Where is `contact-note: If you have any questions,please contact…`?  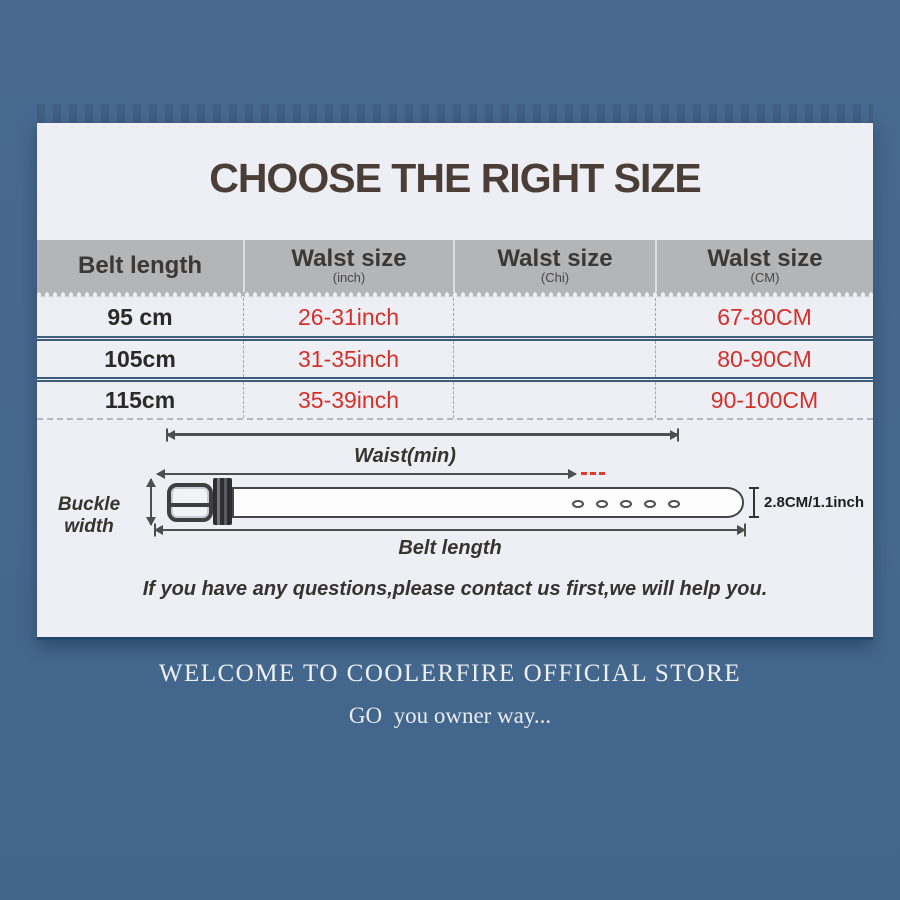
contact-note: If you have any questions,please contact… is located at coordinates (455, 589).